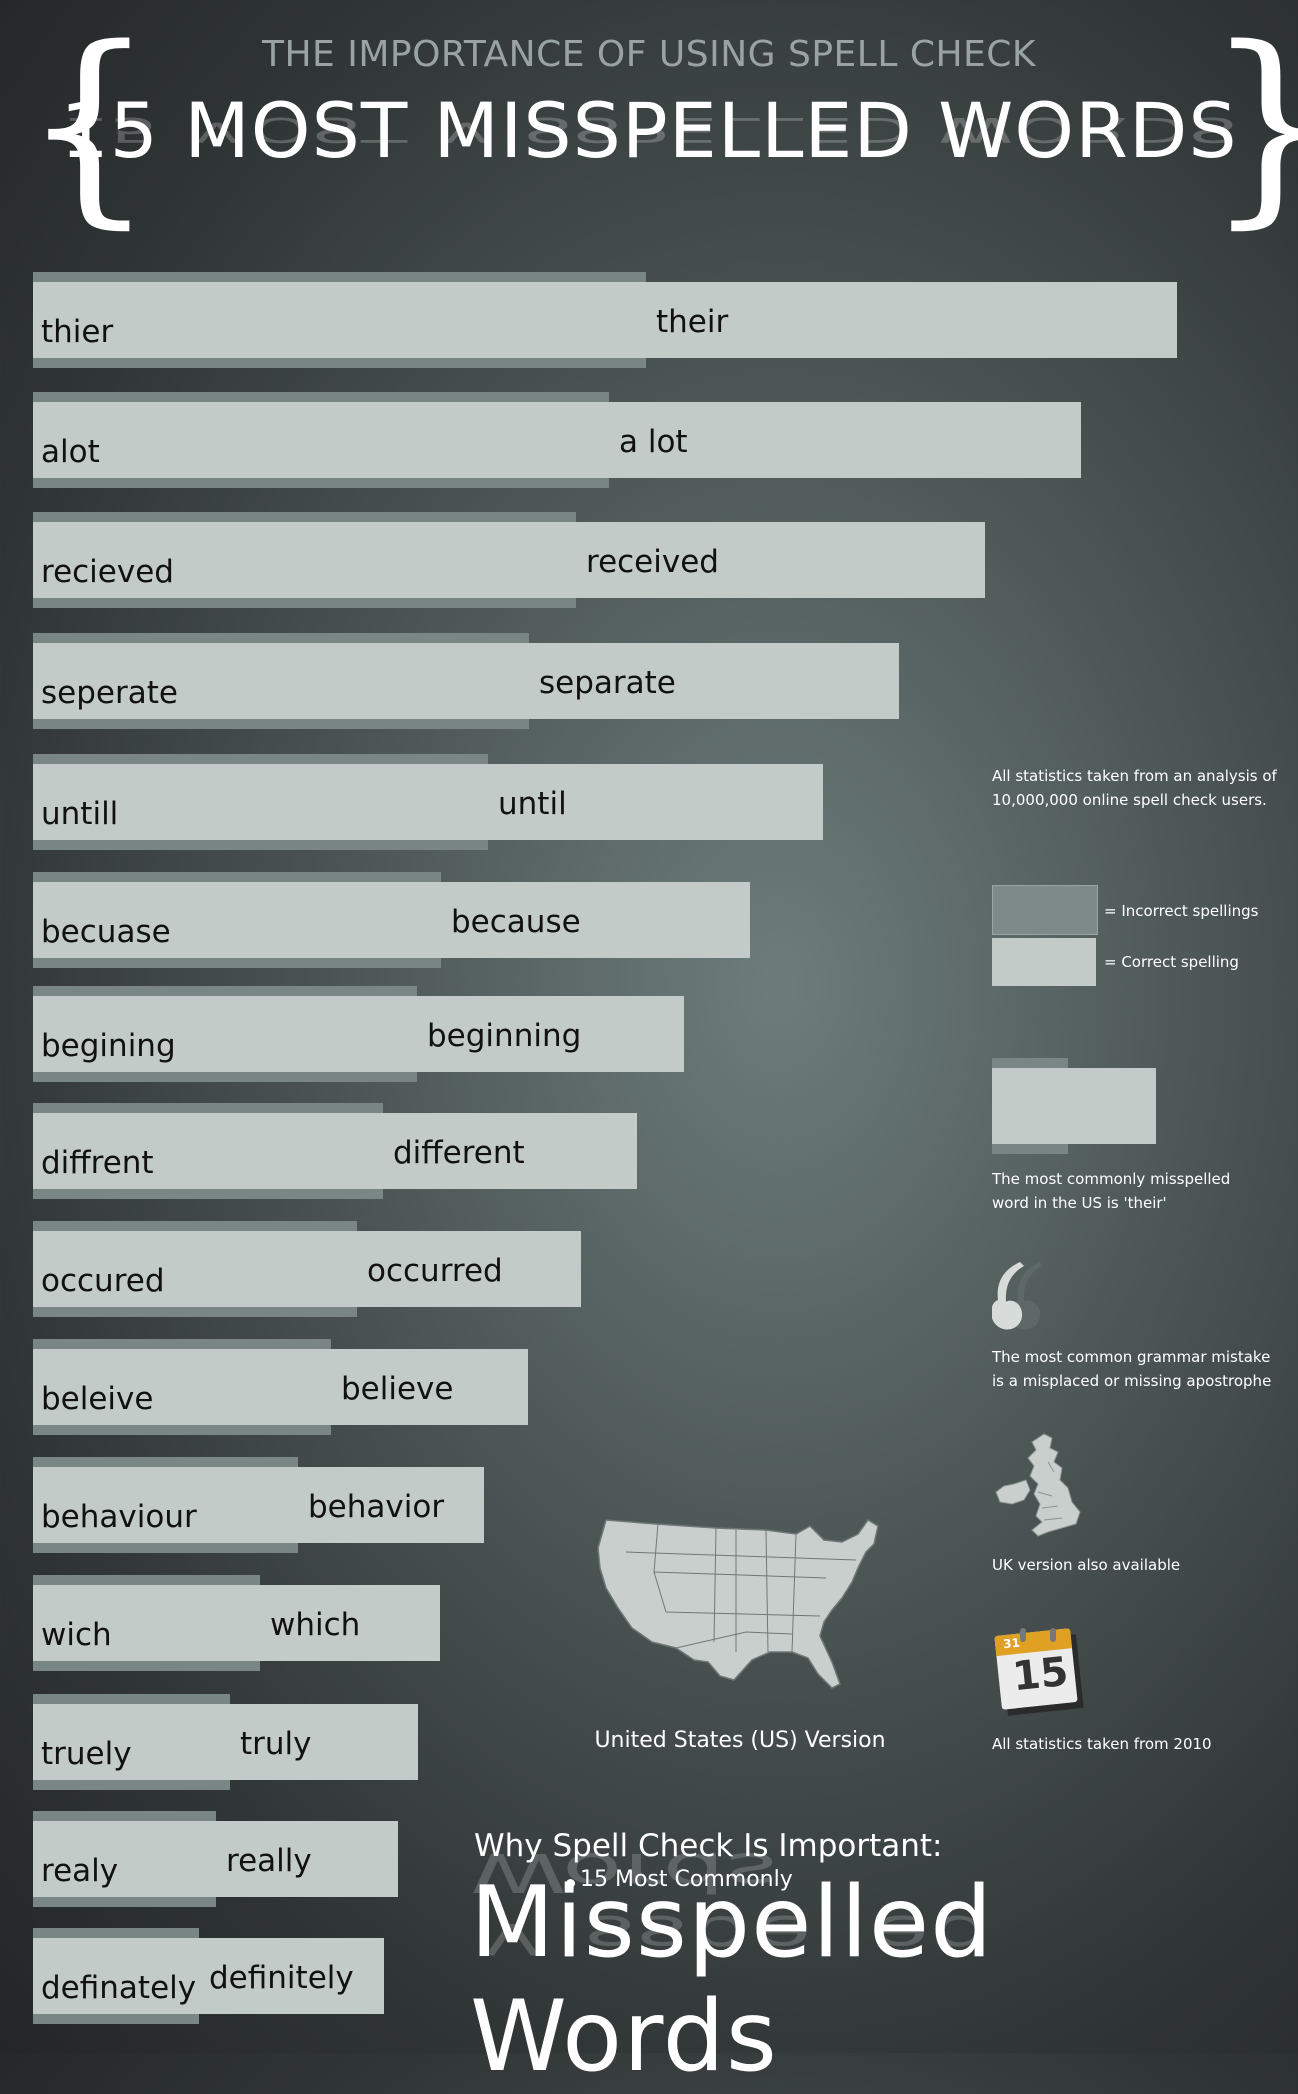  I want to click on word-row: separate seperate, so click(466, 683).